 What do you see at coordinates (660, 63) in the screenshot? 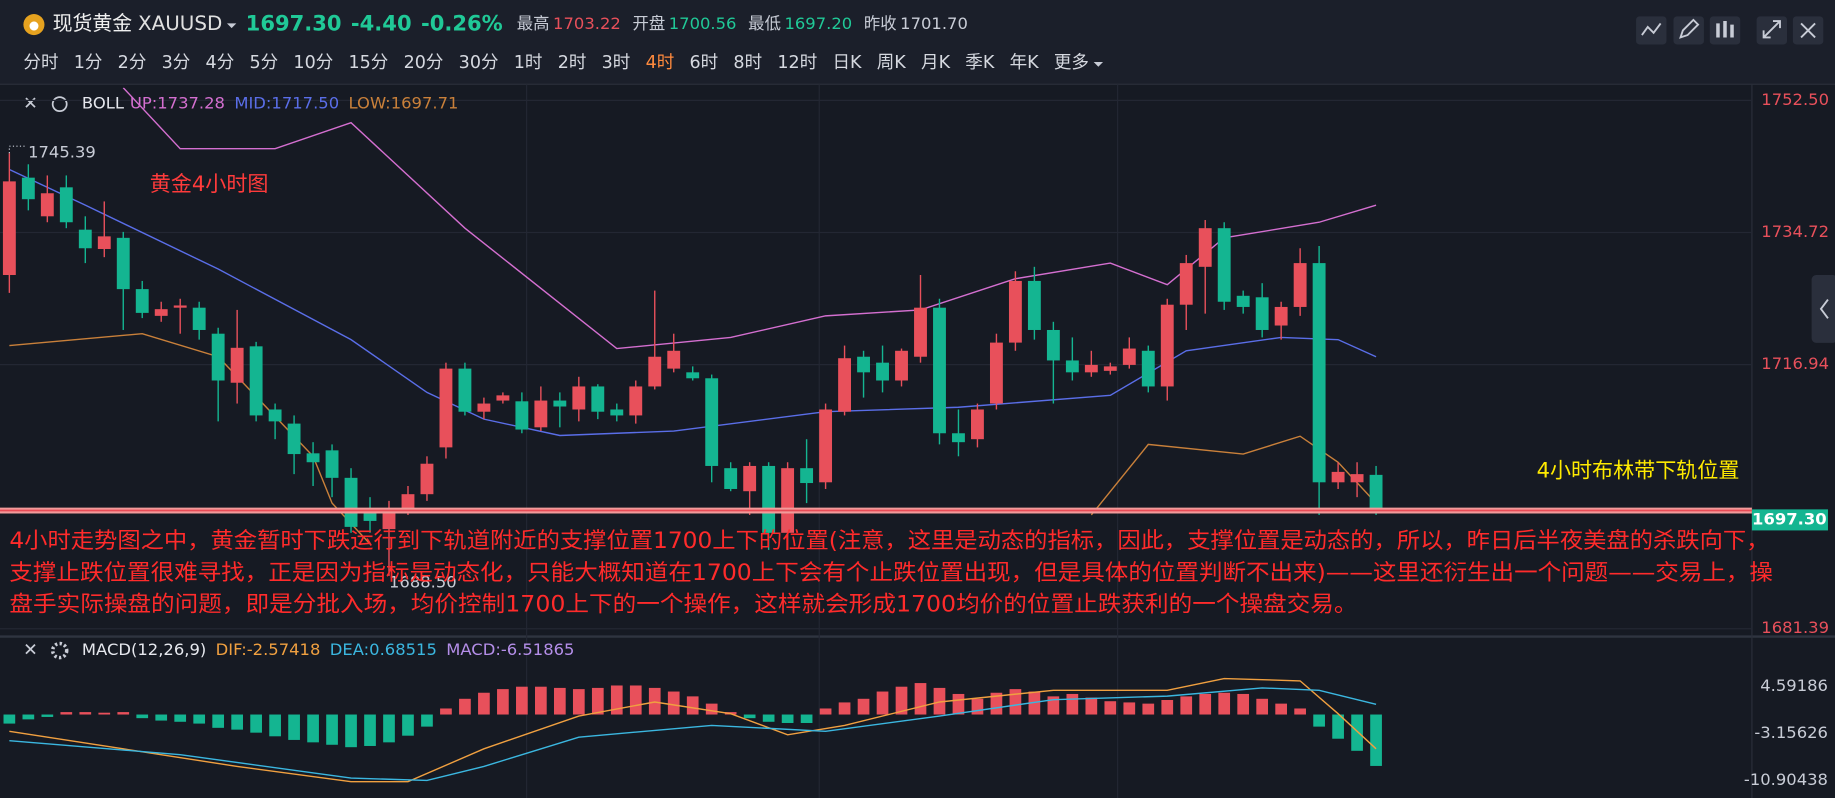
I see `timeframe: 4时` at bounding box center [660, 63].